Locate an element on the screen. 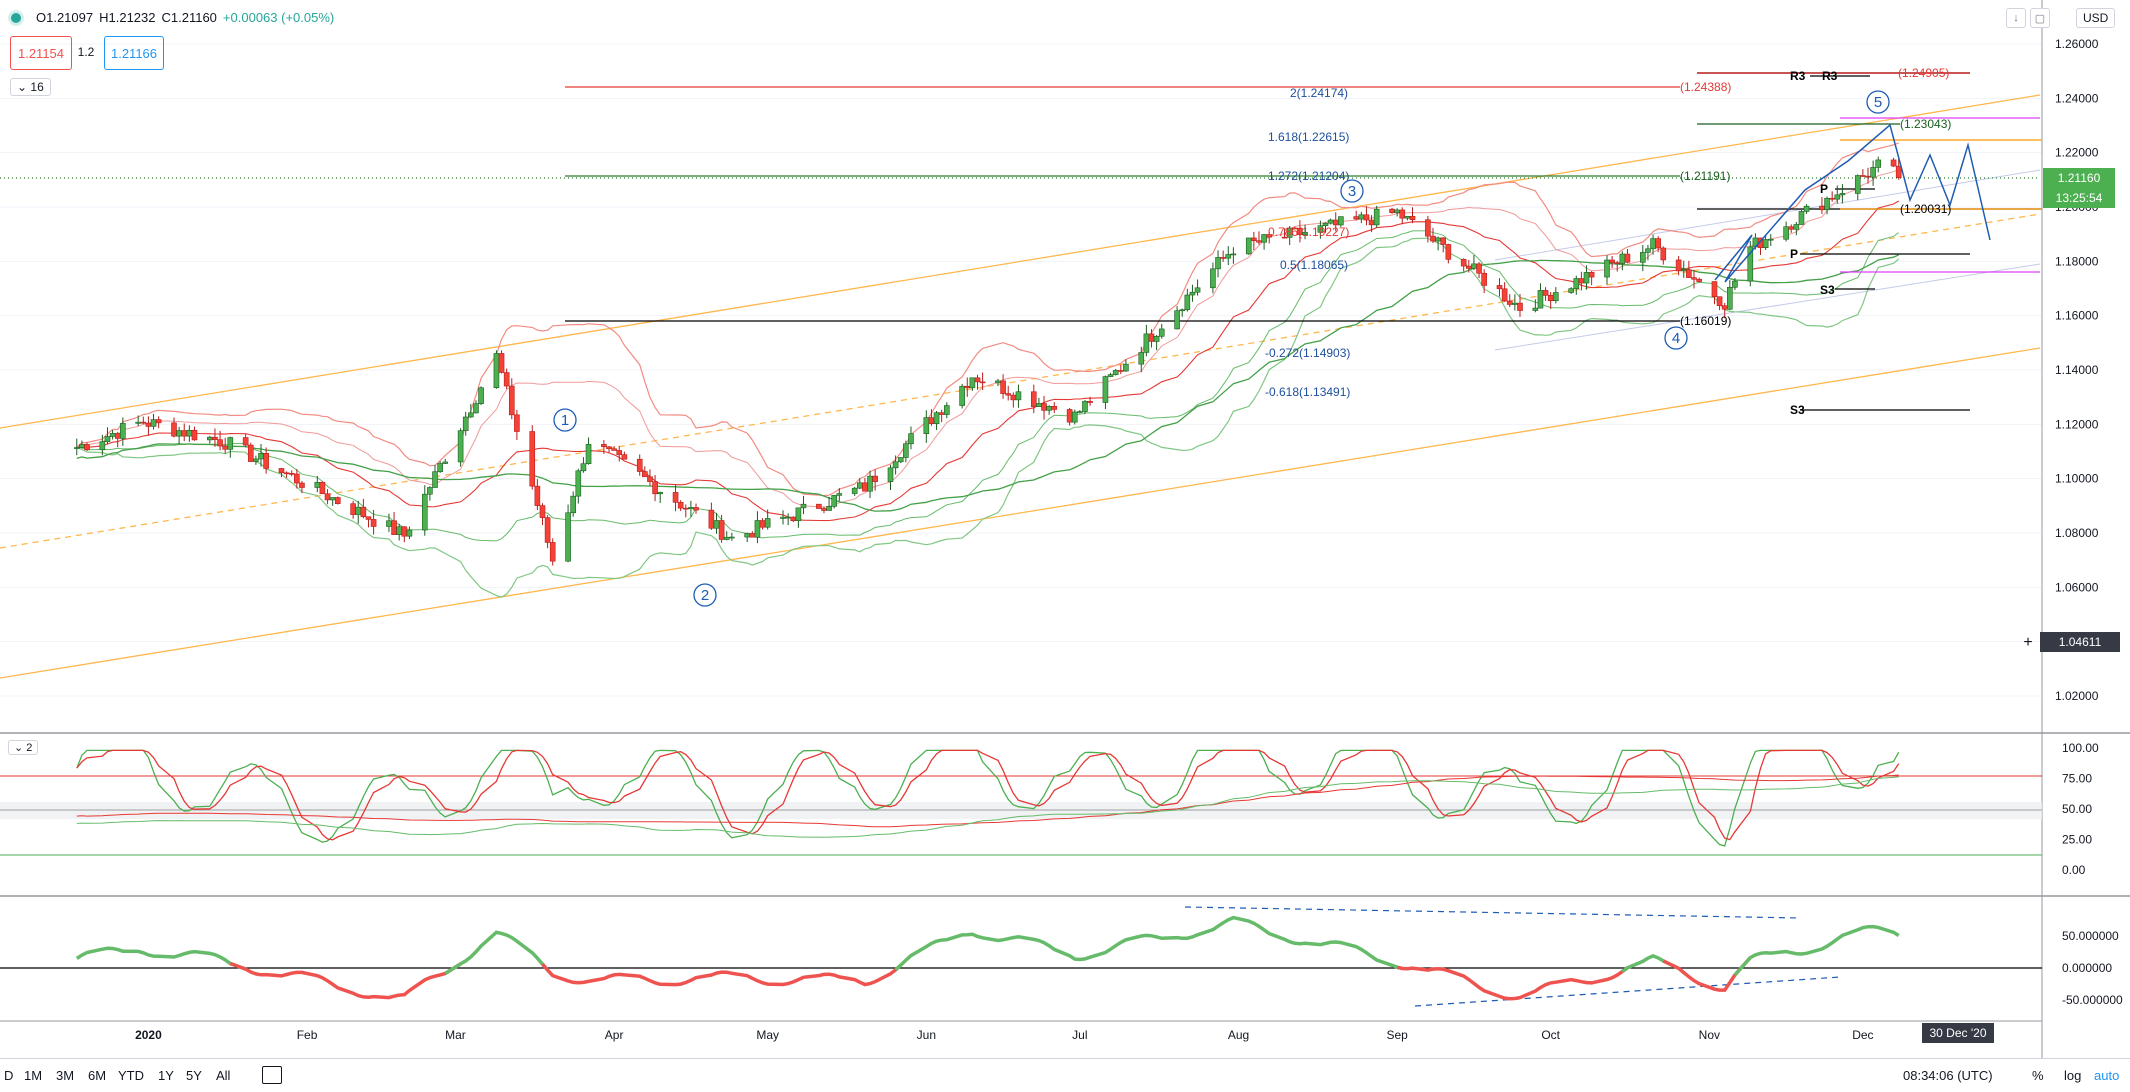  stochastic-d-line is located at coordinates (988, 795).